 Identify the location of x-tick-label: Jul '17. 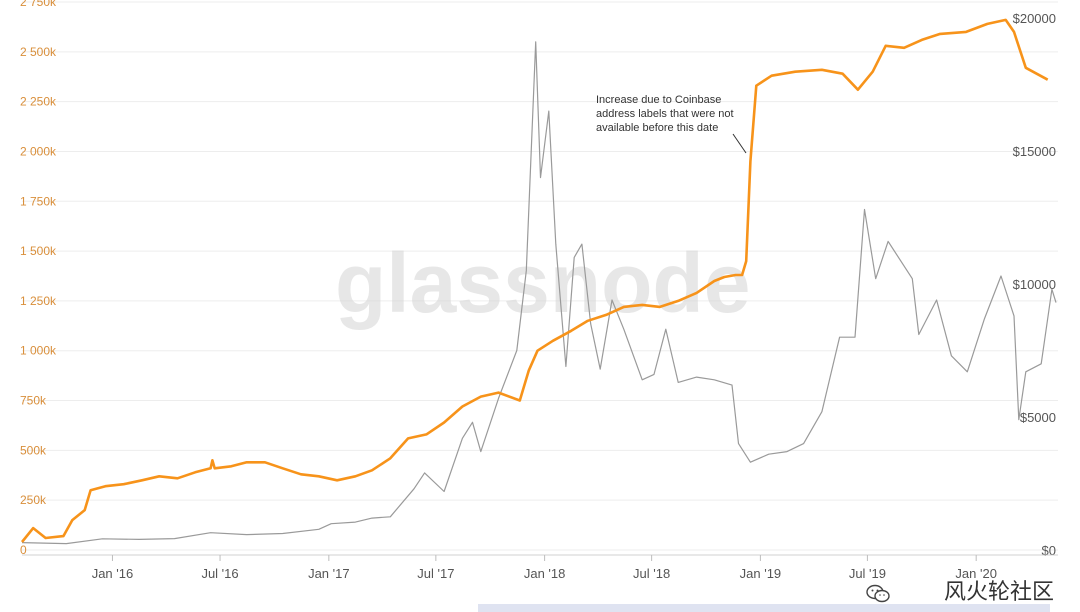
(435, 573).